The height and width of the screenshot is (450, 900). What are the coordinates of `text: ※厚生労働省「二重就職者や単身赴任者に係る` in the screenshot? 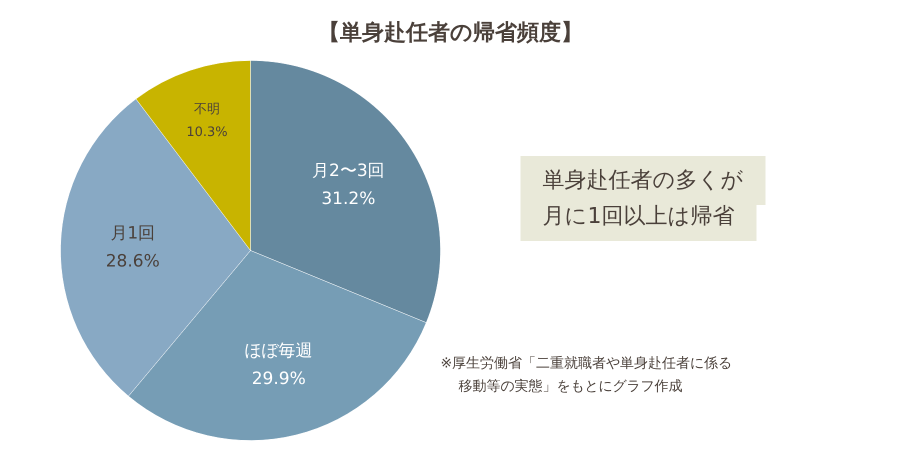 It's located at (586, 364).